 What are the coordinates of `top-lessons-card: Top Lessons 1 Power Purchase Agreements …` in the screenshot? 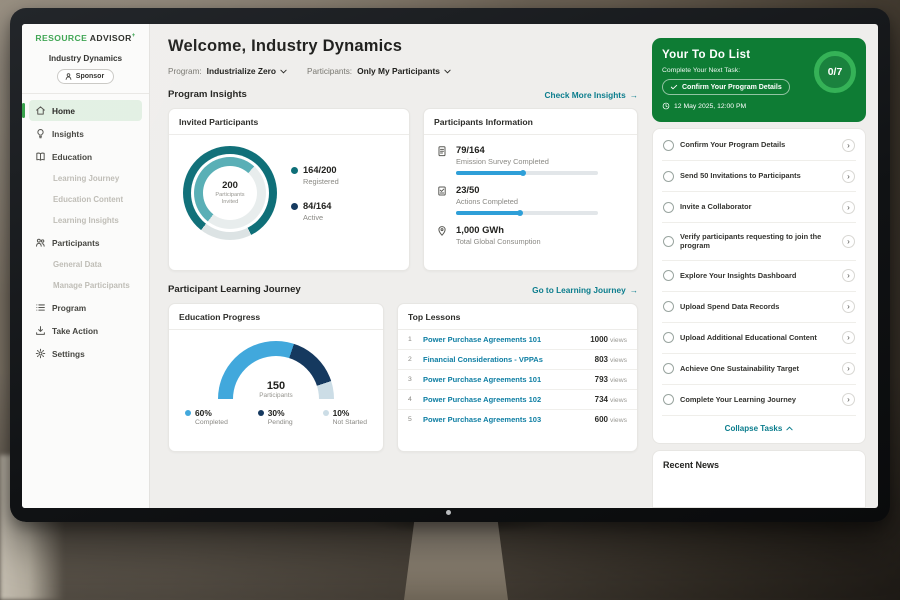 It's located at (517, 377).